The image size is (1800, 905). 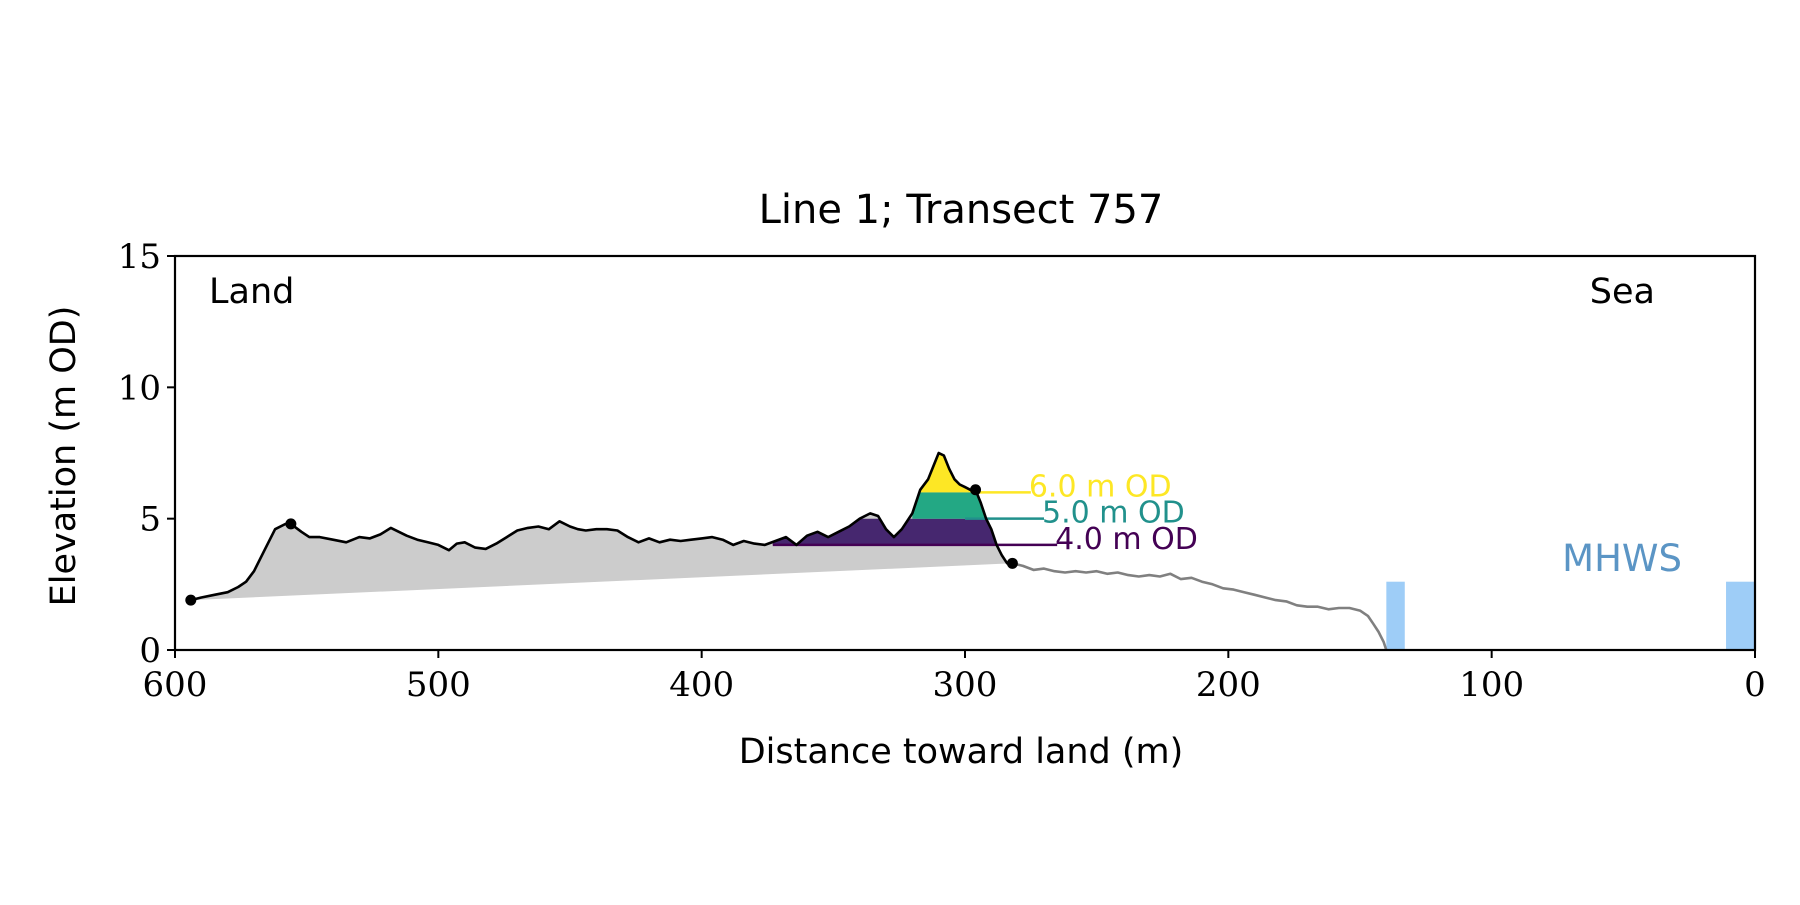 I want to click on profile-fill, so click(x=601, y=527).